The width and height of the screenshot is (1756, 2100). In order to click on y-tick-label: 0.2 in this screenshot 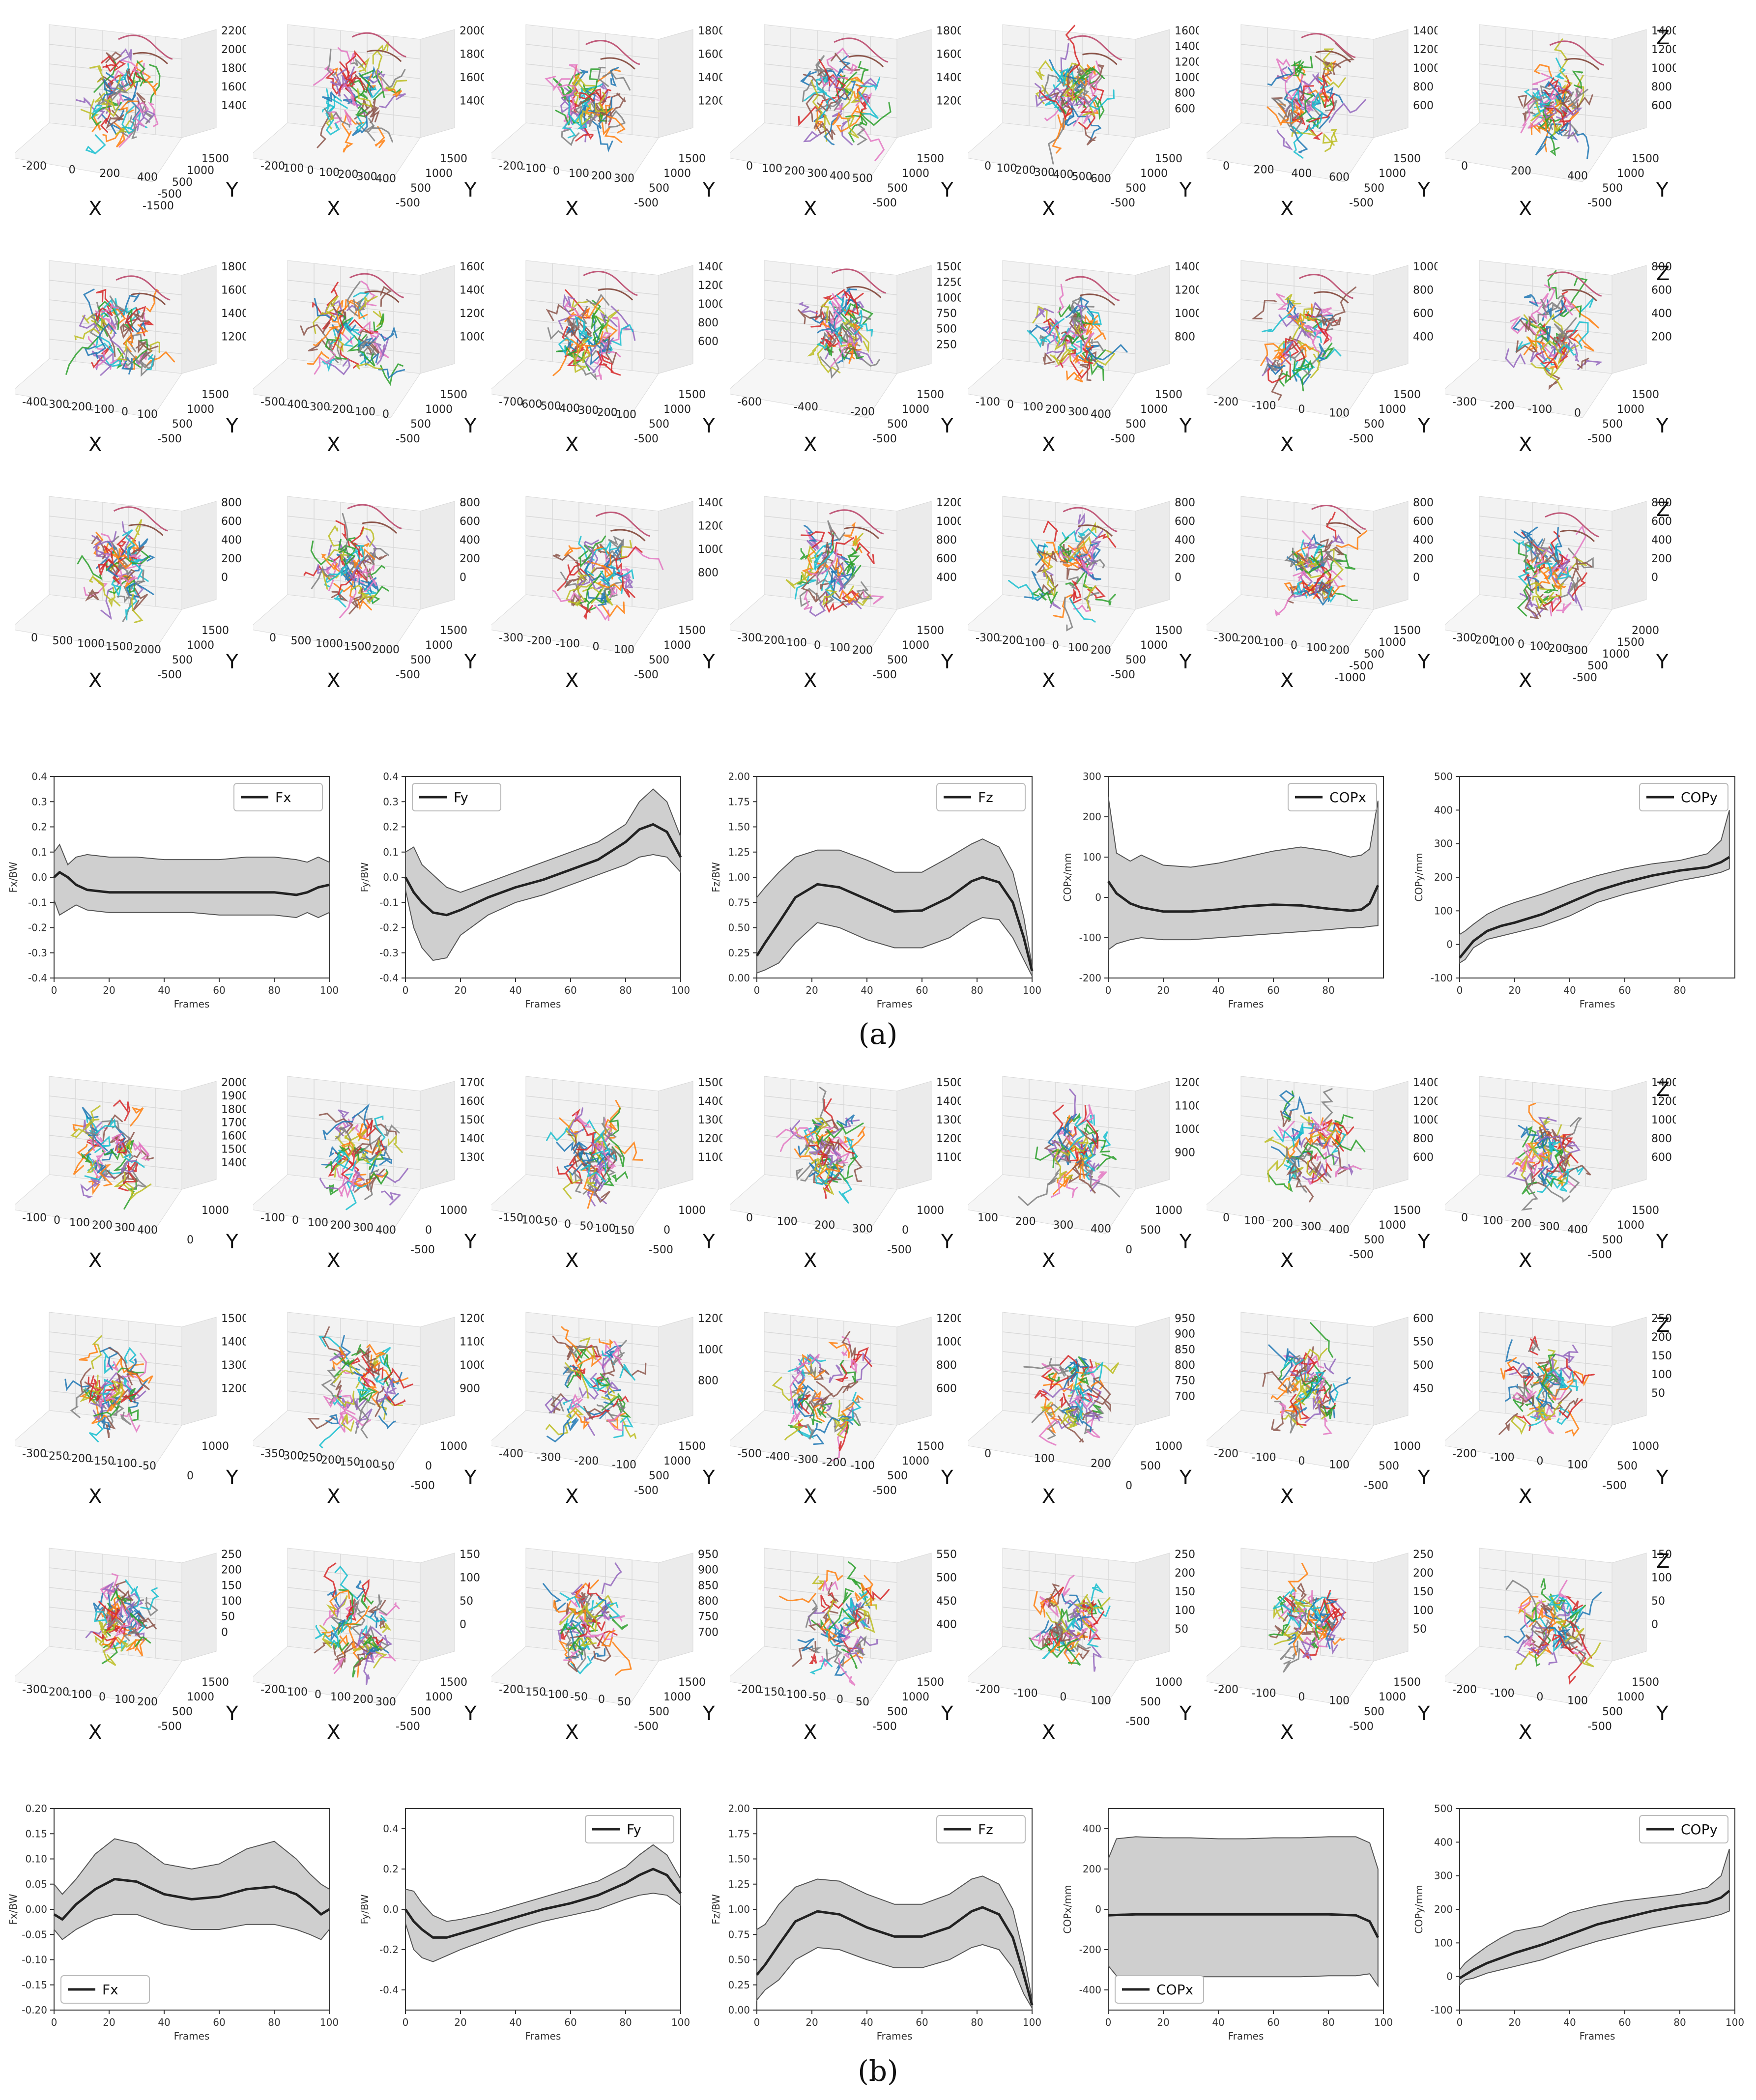, I will do `click(391, 827)`.